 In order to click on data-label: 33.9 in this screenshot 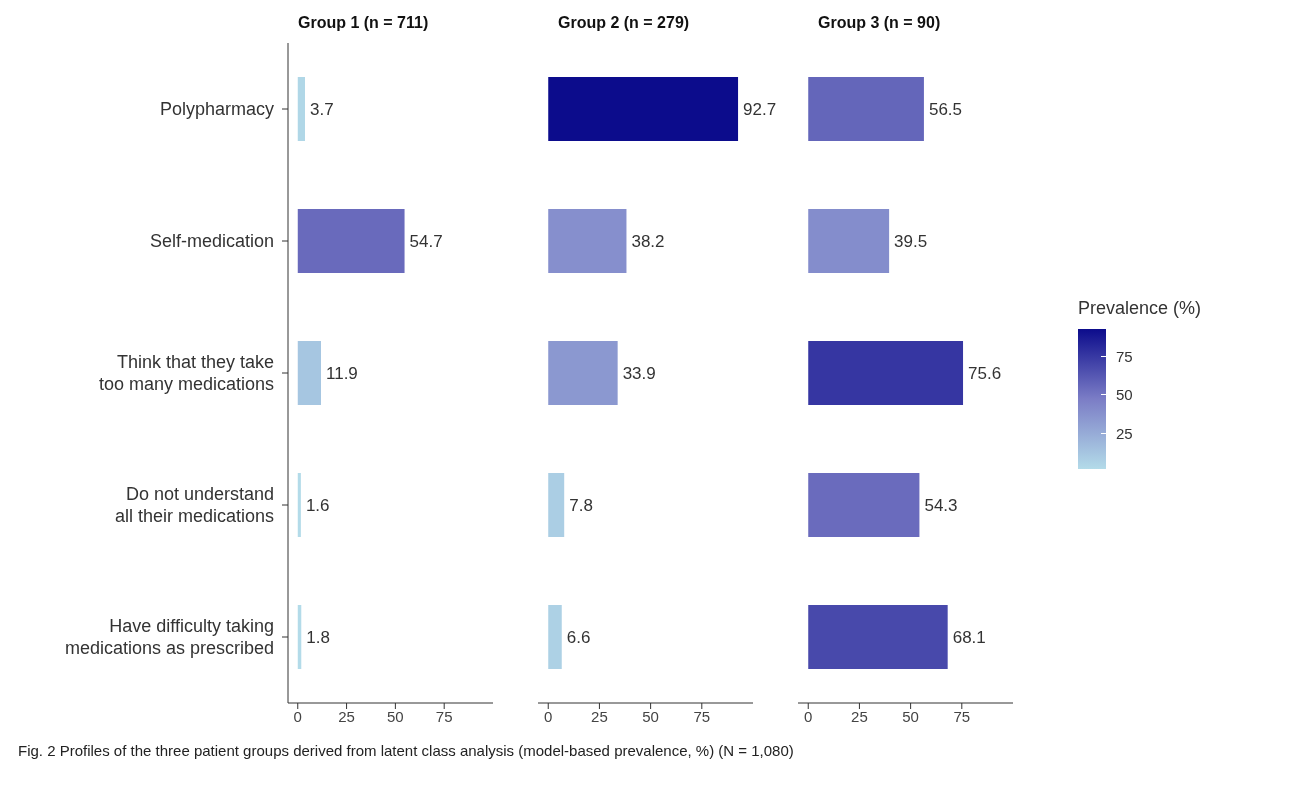, I will do `click(639, 374)`.